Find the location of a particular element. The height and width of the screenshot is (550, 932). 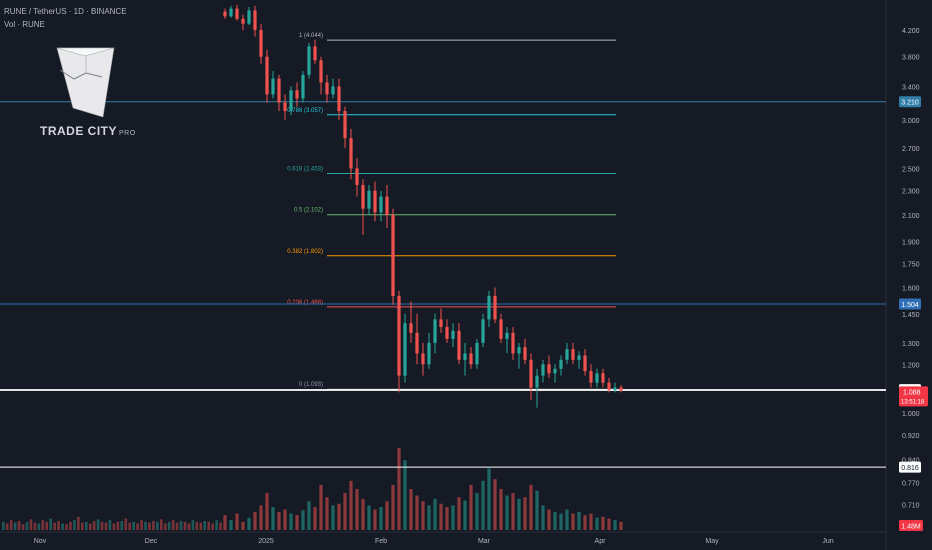

y-tick-label: 1.200 is located at coordinates (911, 365).